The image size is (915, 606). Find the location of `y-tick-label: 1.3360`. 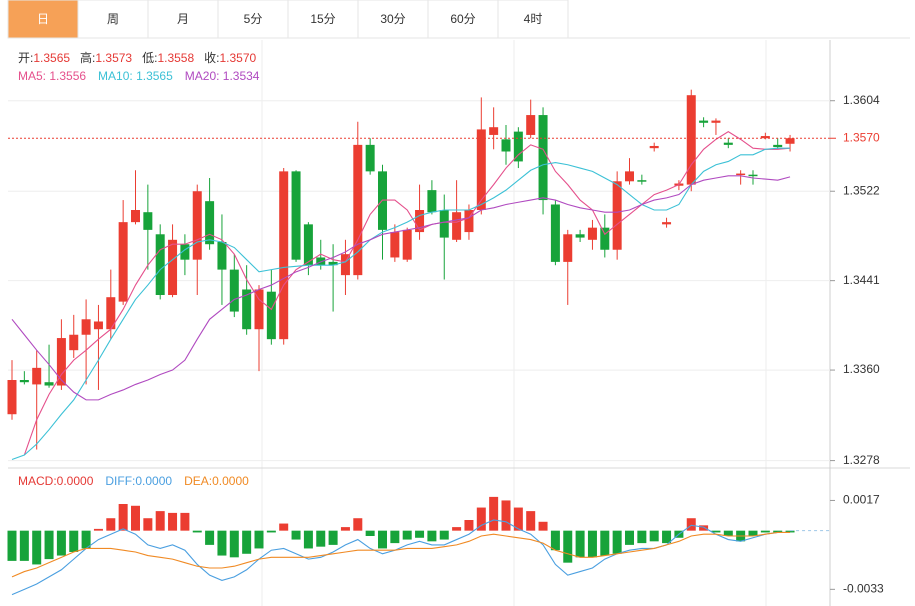

y-tick-label: 1.3360 is located at coordinates (861, 369).